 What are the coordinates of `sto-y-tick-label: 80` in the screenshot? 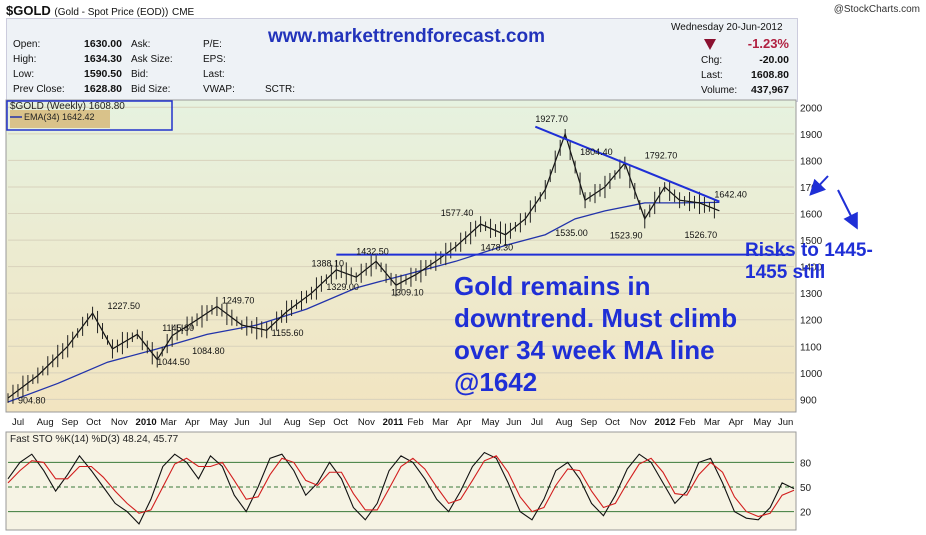 It's located at (806, 463).